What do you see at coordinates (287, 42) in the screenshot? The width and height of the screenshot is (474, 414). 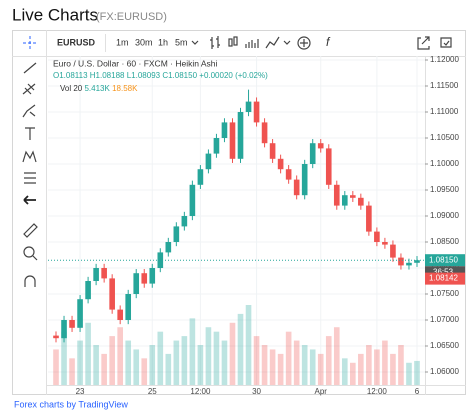 I see `style-dropdown` at bounding box center [287, 42].